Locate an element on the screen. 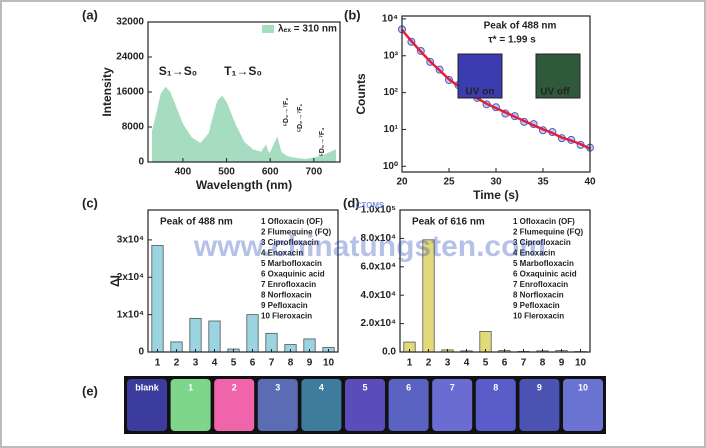 The height and width of the screenshot is (448, 706). x-tick-label: 9 is located at coordinates (310, 363).